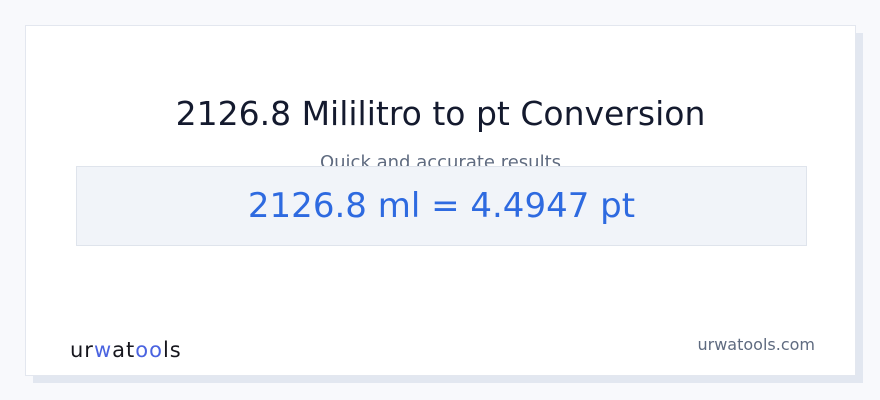  Describe the element at coordinates (131, 350) in the screenshot. I see `logo-part: t` at that location.